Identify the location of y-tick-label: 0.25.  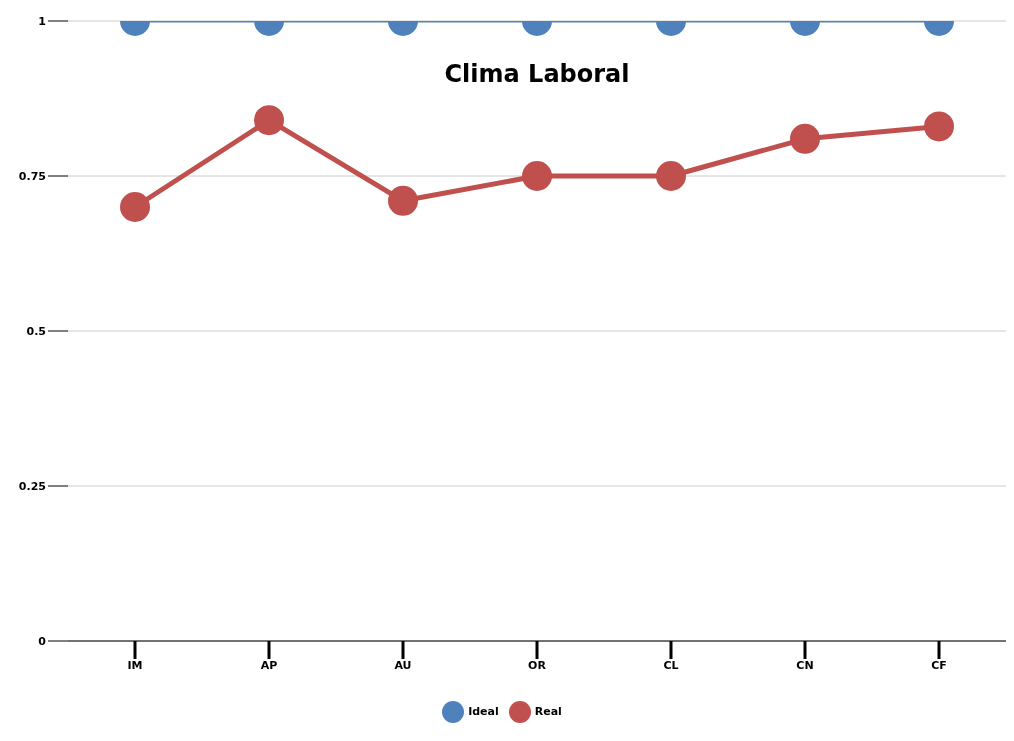
(32, 486).